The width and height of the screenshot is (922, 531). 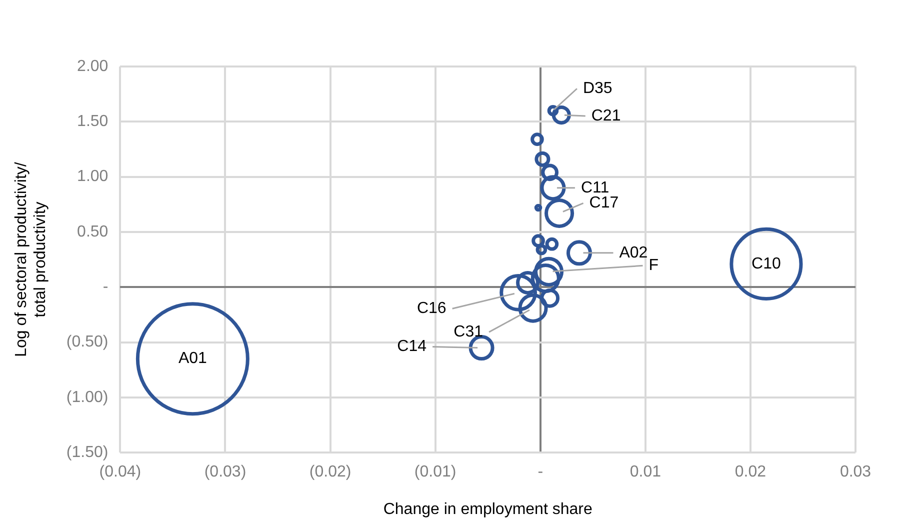 What do you see at coordinates (750, 472) in the screenshot?
I see `x-tick-label: 0.02` at bounding box center [750, 472].